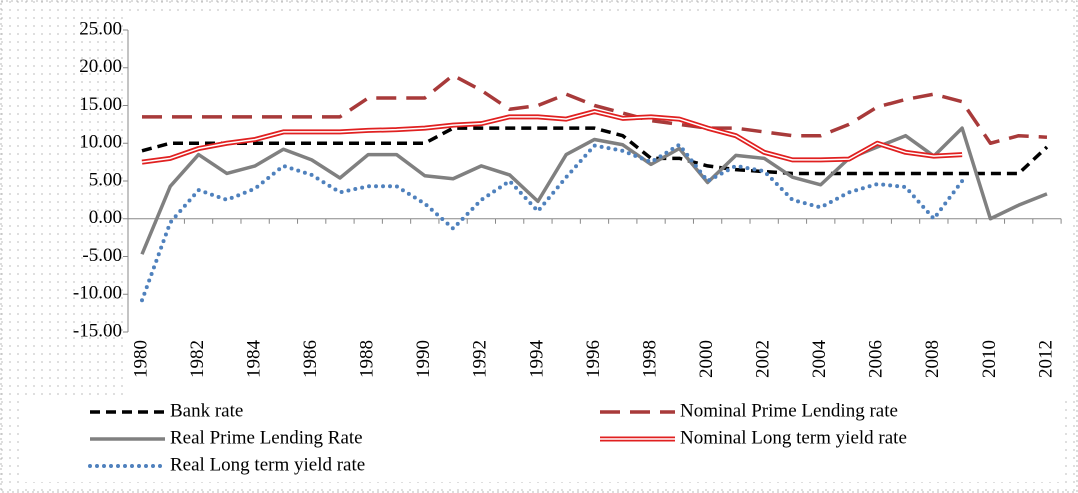 This screenshot has width=1078, height=493. I want to click on y-tick-label: -15.00, so click(97, 330).